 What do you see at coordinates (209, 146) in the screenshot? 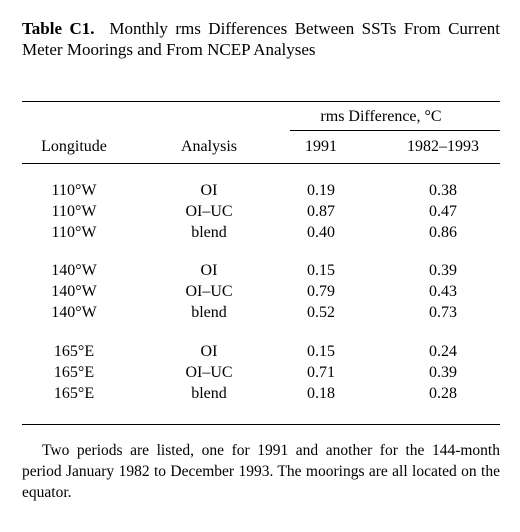
I see `column-header: Analysis` at bounding box center [209, 146].